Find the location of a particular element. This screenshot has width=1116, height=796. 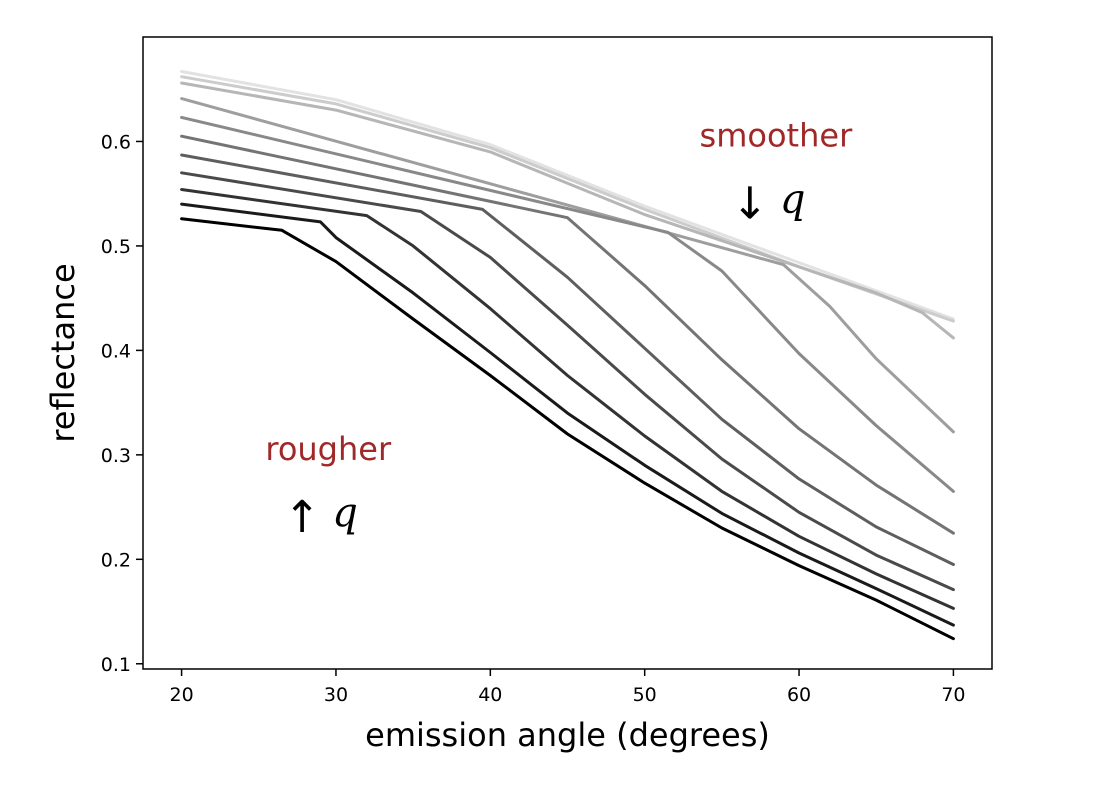

y-axis-ticks: 0.1 0.2 0.3 0.4 0.5 0.6 is located at coordinates (122, 403).